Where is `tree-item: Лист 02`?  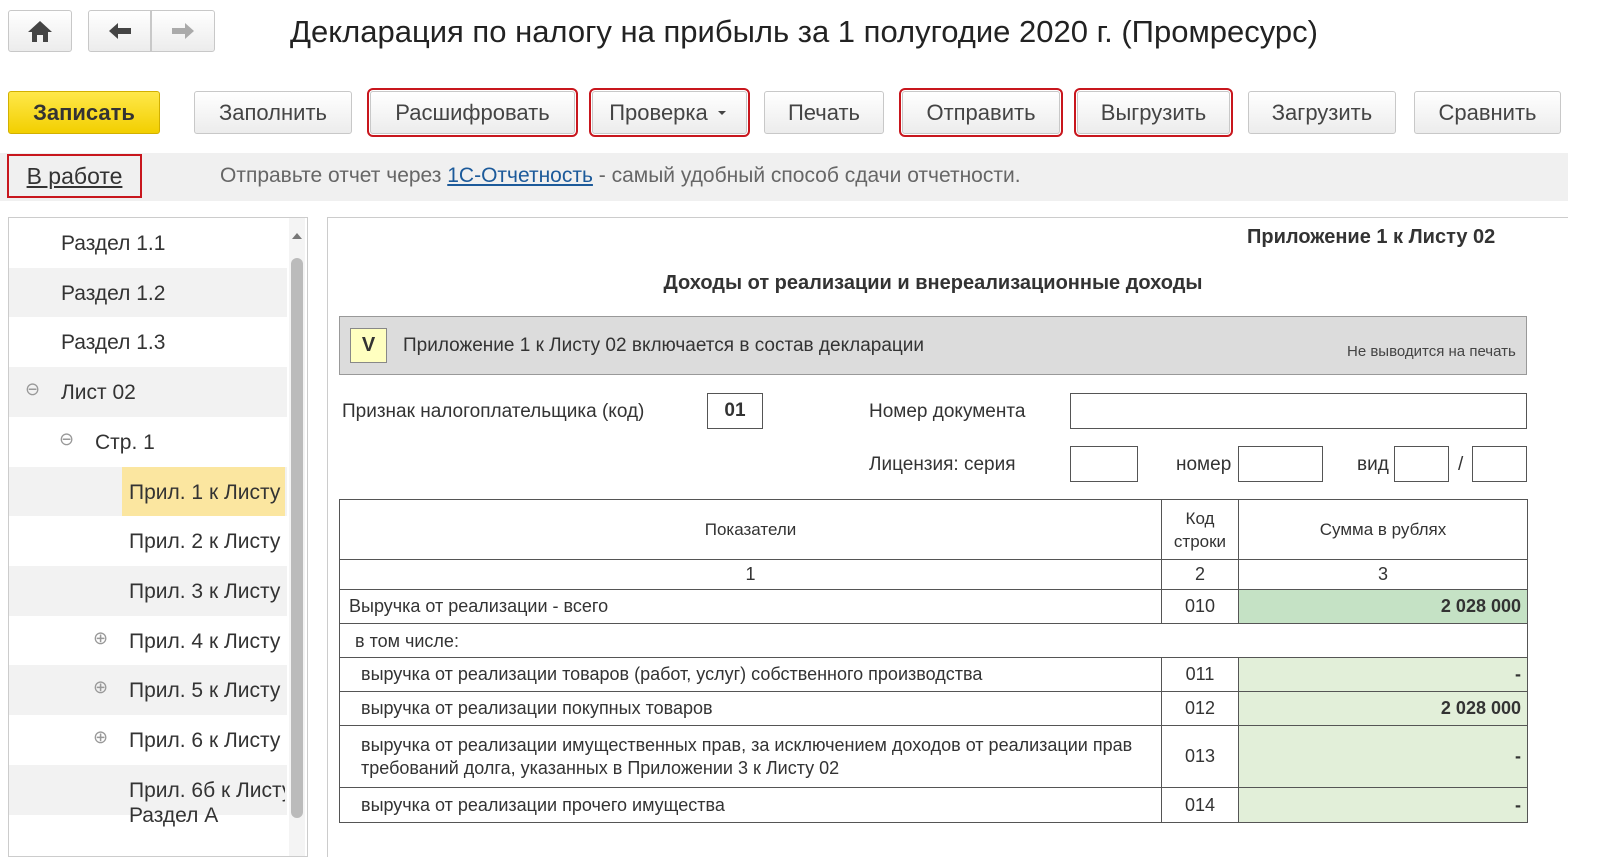
tree-item: Лист 02 is located at coordinates (98, 393).